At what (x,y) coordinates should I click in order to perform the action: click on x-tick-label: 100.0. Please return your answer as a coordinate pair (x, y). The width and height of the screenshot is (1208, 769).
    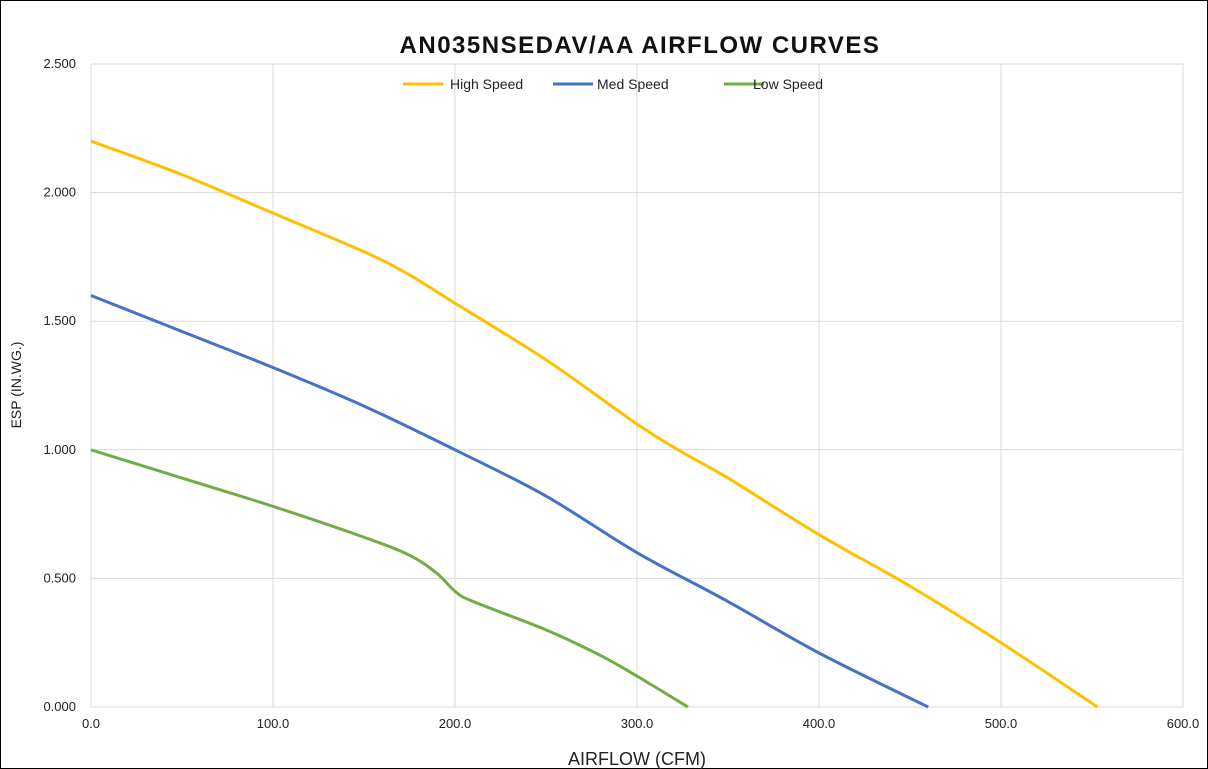
    Looking at the image, I should click on (273, 723).